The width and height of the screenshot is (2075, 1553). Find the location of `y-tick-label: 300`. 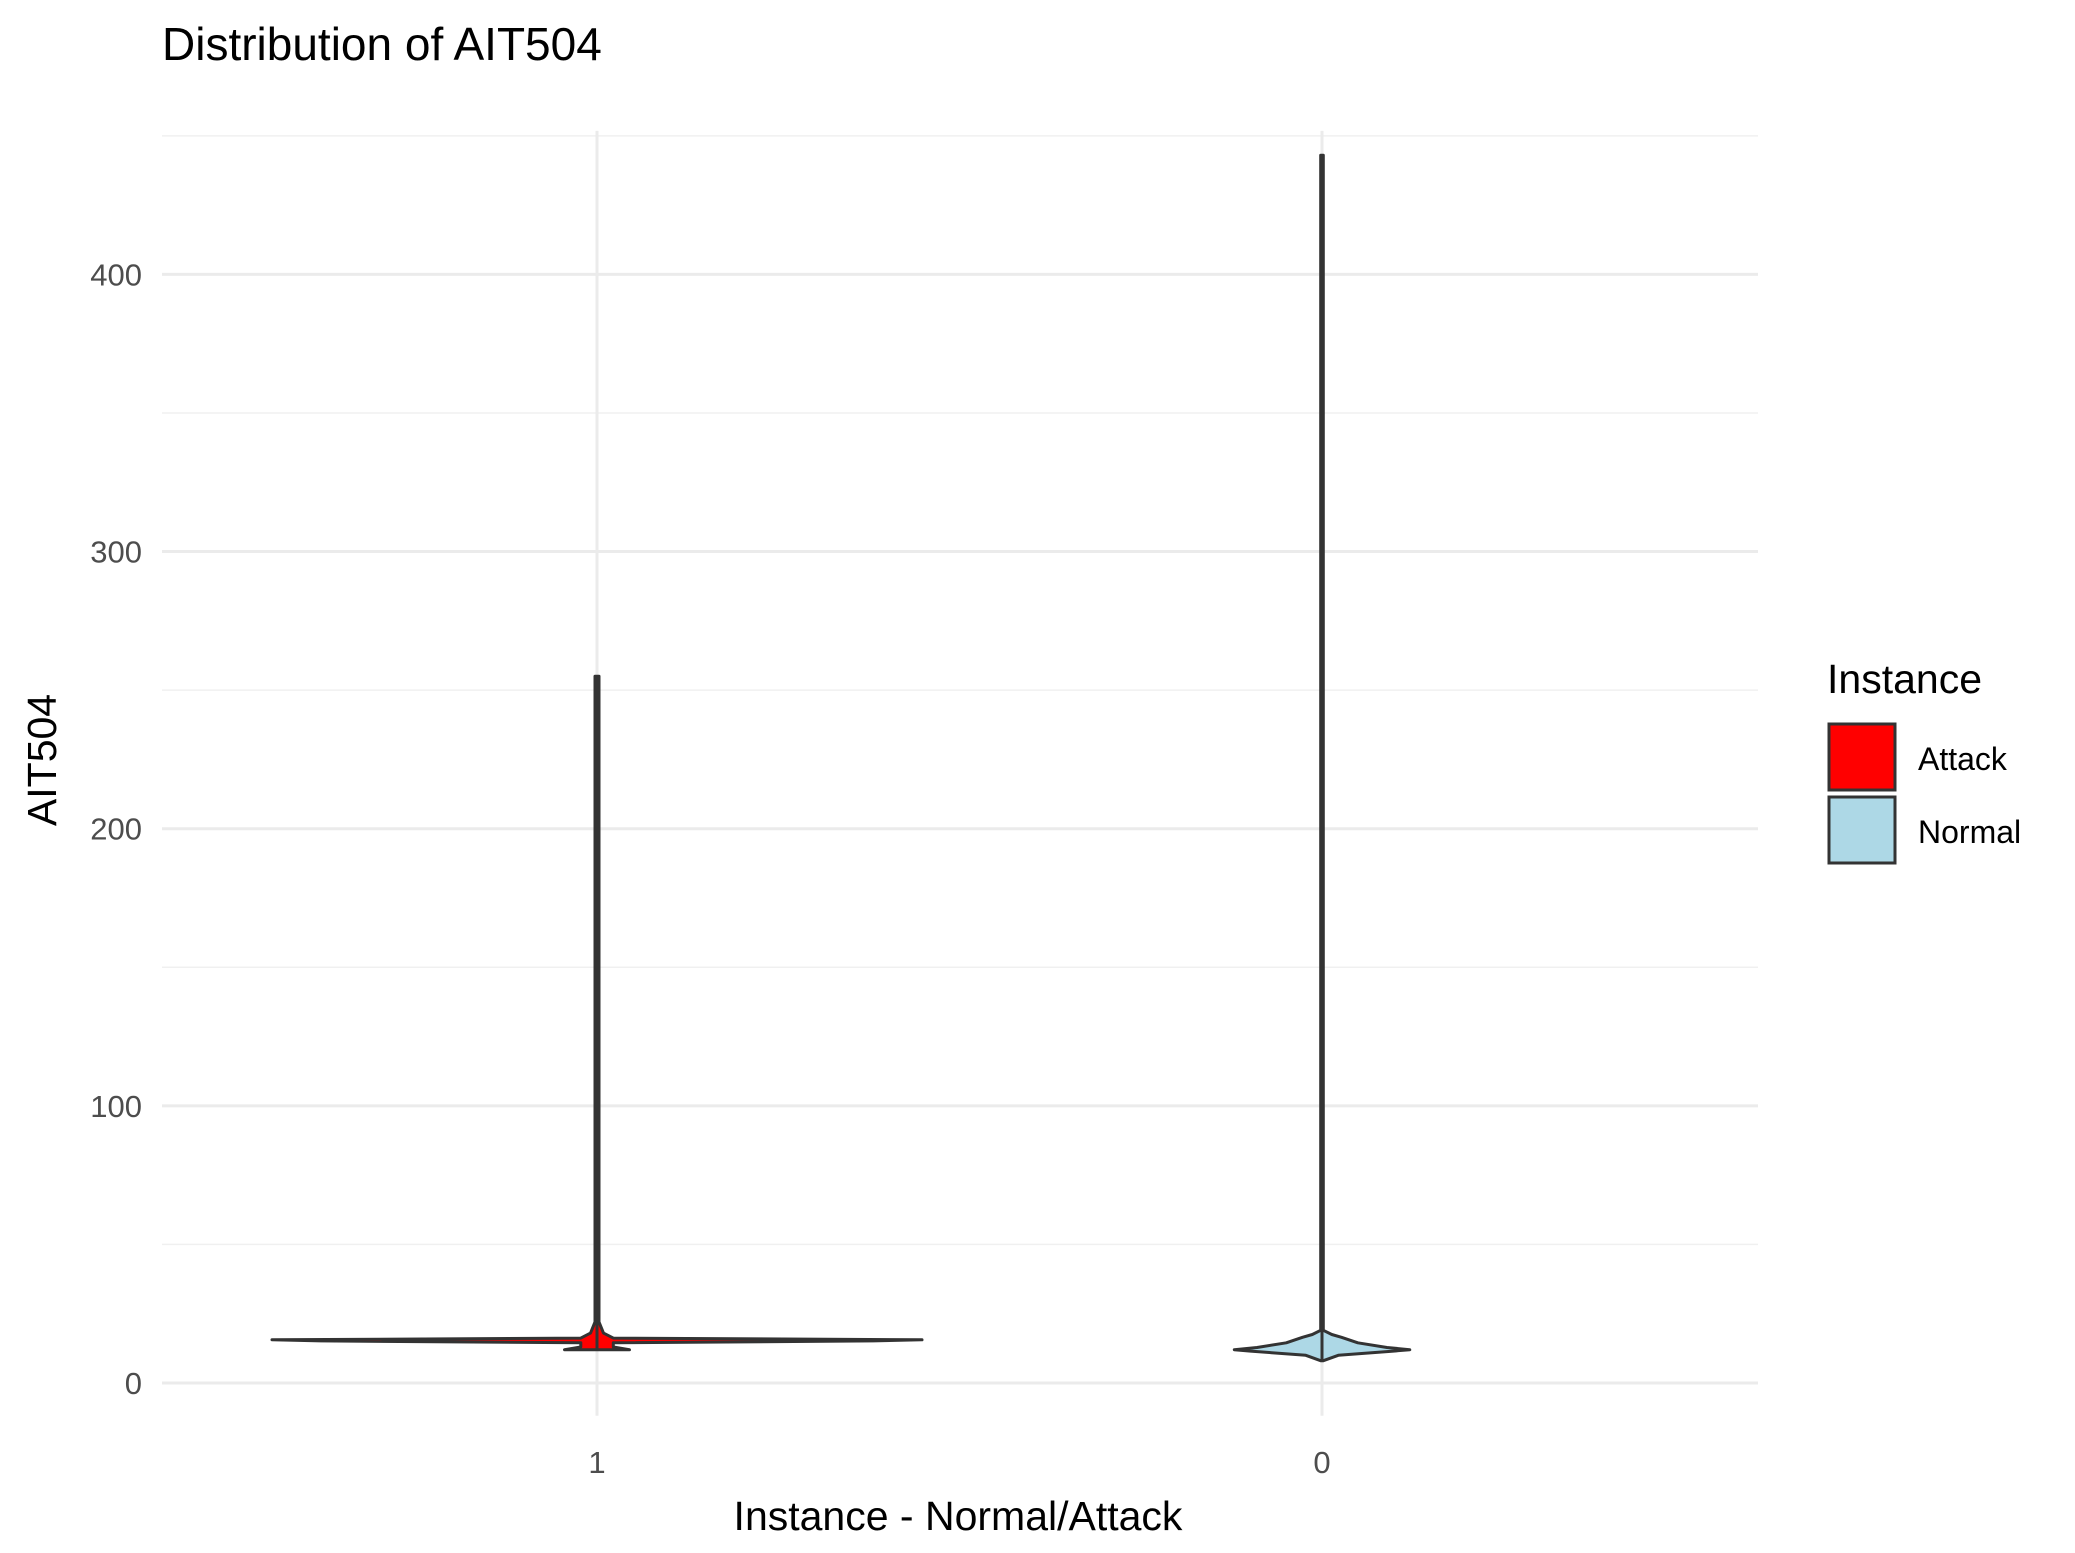

y-tick-label: 300 is located at coordinates (116, 552).